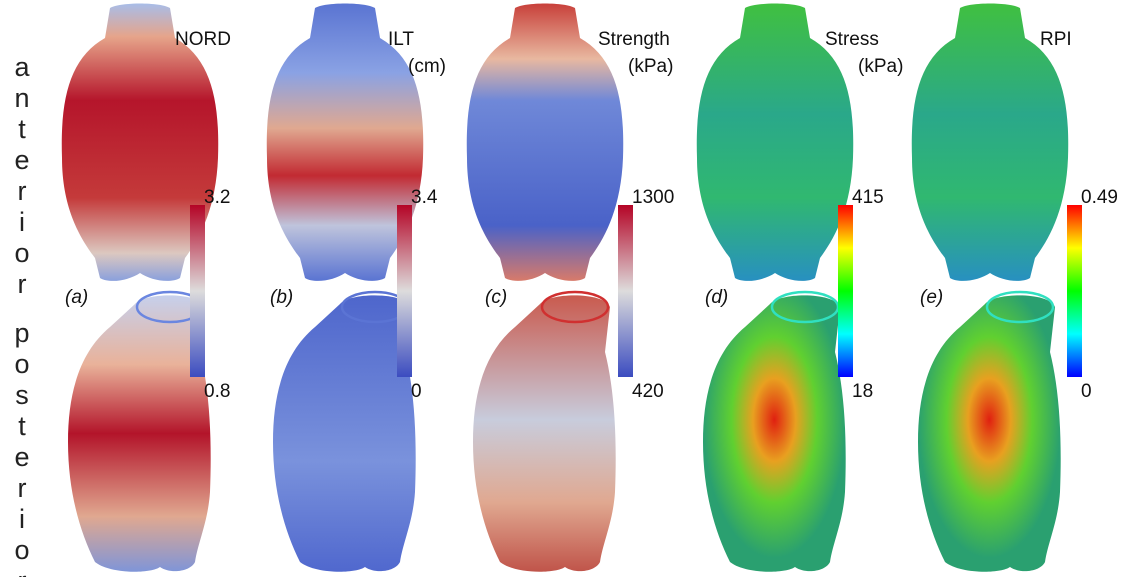 The height and width of the screenshot is (577, 1129). Describe the element at coordinates (1099, 197) in the screenshot. I see `colorbar-max: 0.49` at that location.